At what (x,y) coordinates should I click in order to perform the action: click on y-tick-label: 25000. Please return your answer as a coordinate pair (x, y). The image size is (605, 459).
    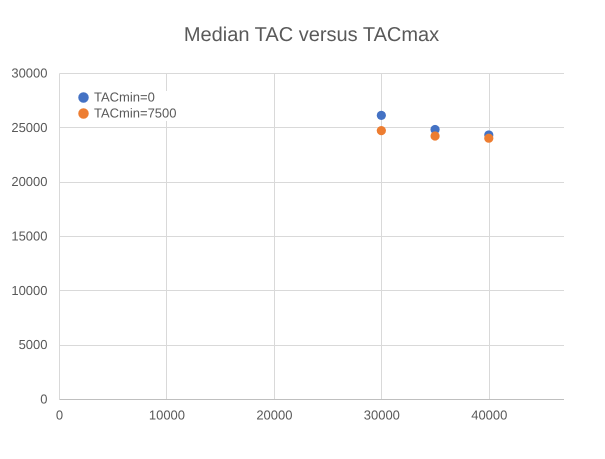
    Looking at the image, I should click on (29, 127).